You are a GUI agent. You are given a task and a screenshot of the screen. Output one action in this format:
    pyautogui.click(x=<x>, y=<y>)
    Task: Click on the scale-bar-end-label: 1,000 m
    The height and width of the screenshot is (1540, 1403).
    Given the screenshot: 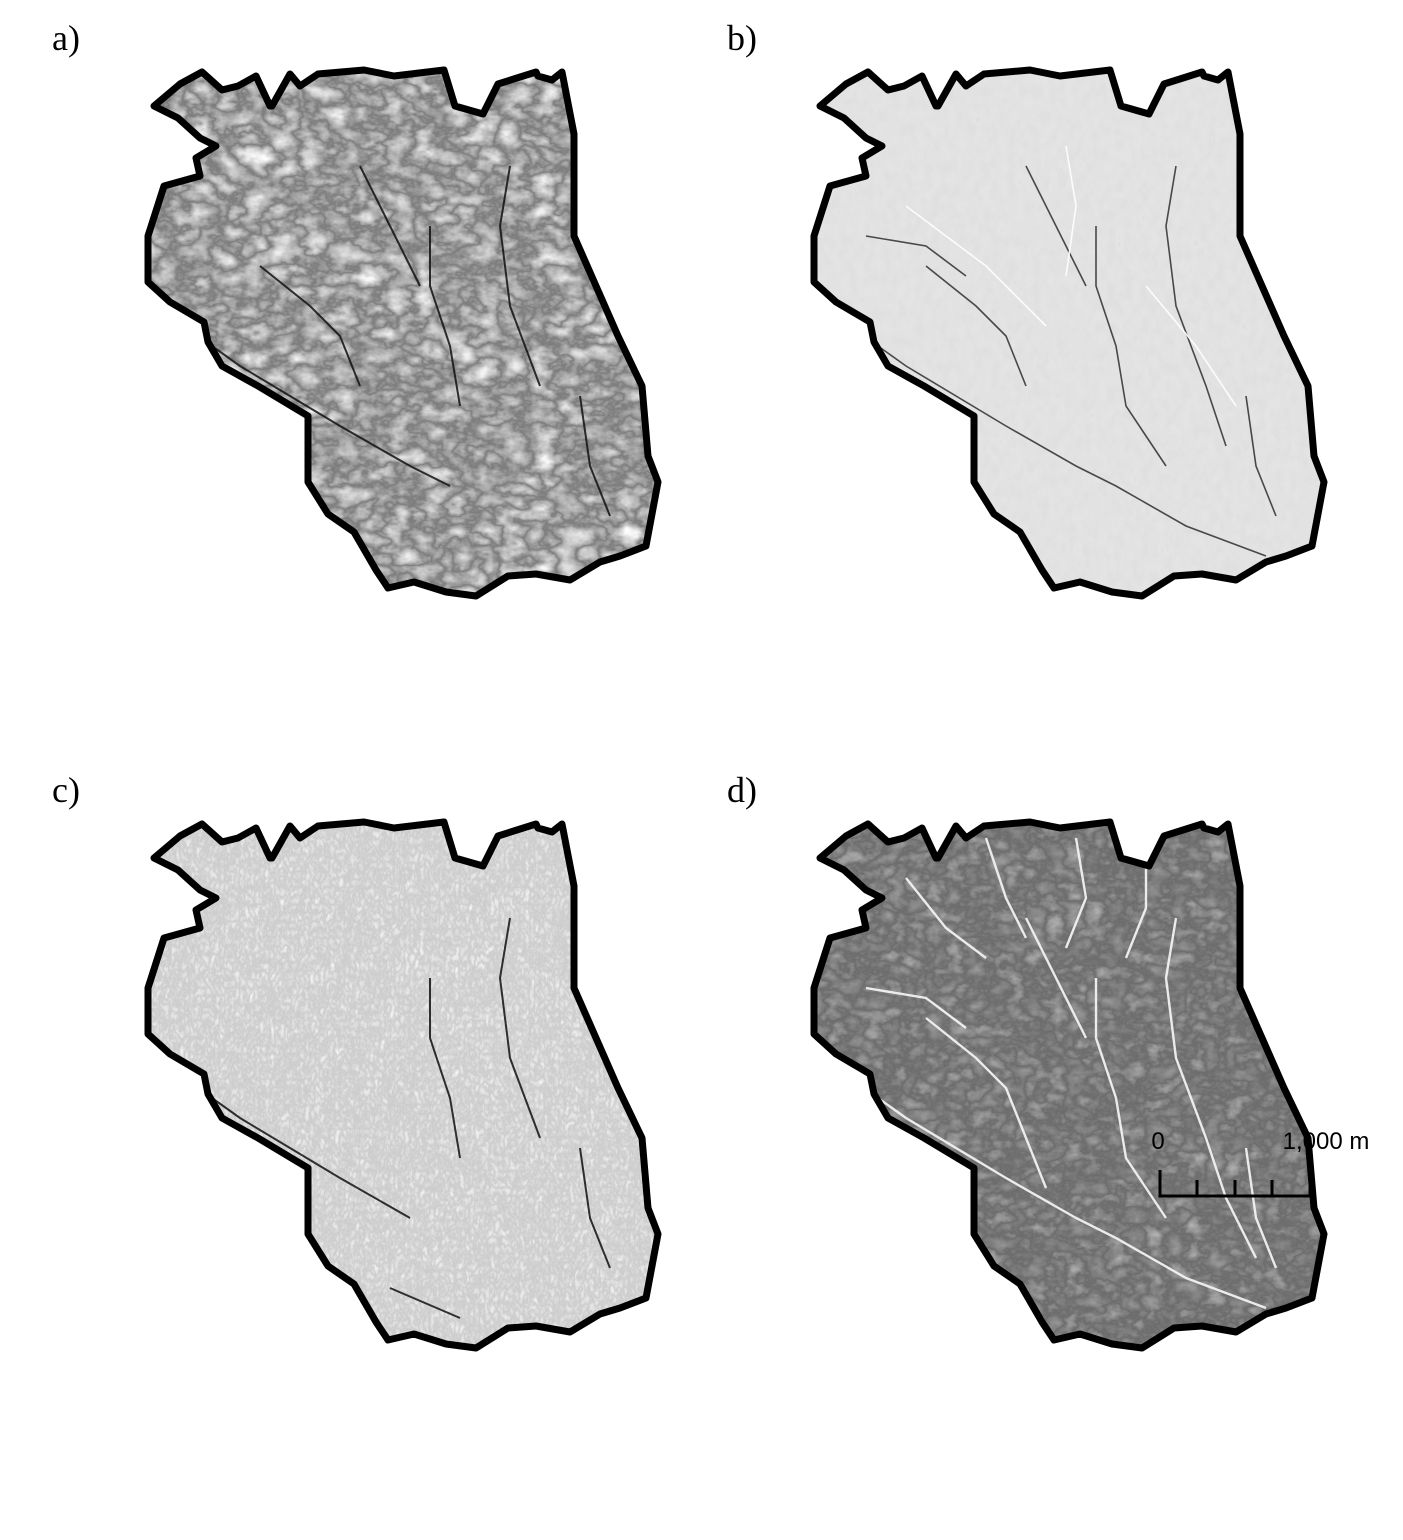 What is the action you would take?
    pyautogui.click(x=1326, y=1141)
    